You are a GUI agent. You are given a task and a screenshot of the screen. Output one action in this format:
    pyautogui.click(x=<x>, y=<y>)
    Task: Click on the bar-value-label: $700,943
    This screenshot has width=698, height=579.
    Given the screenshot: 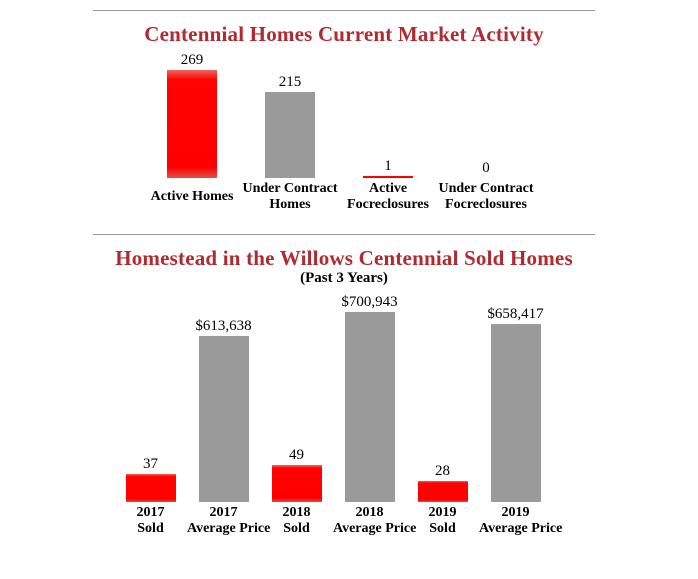 What is the action you would take?
    pyautogui.click(x=369, y=302)
    